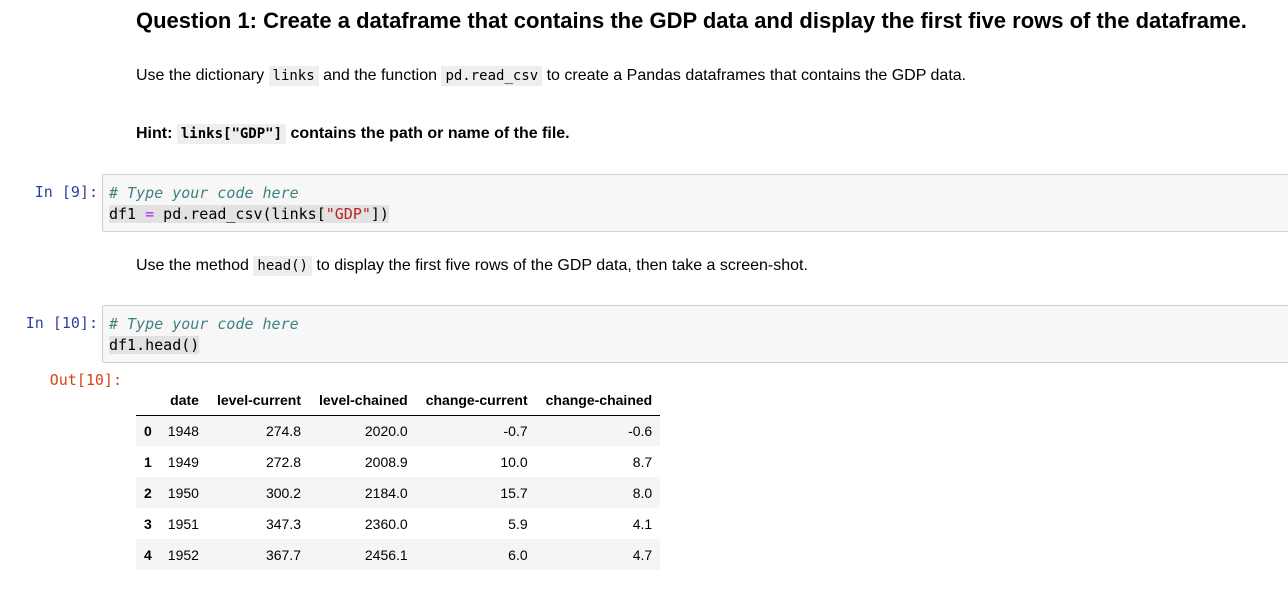 Image resolution: width=1288 pixels, height=591 pixels. What do you see at coordinates (283, 461) in the screenshot?
I see `cell-level-current: 272.8` at bounding box center [283, 461].